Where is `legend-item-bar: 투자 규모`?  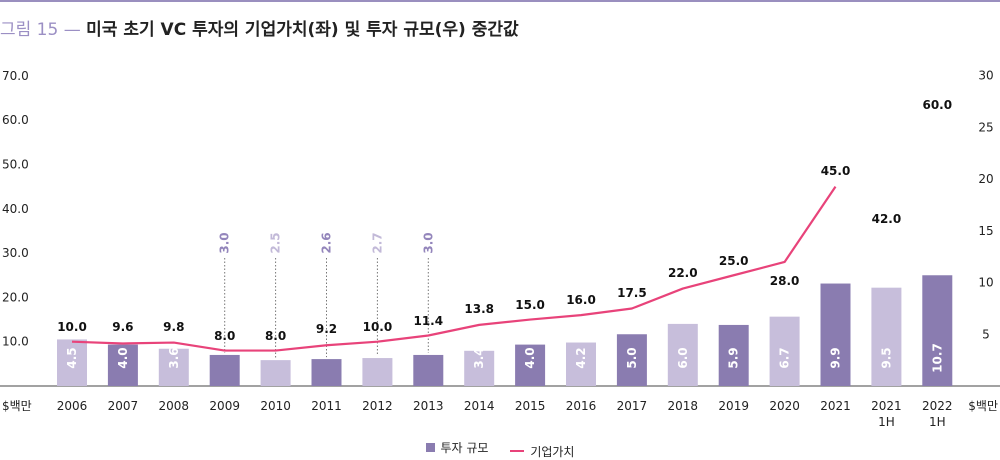
legend-item-bar: 투자 규모 is located at coordinates (457, 447).